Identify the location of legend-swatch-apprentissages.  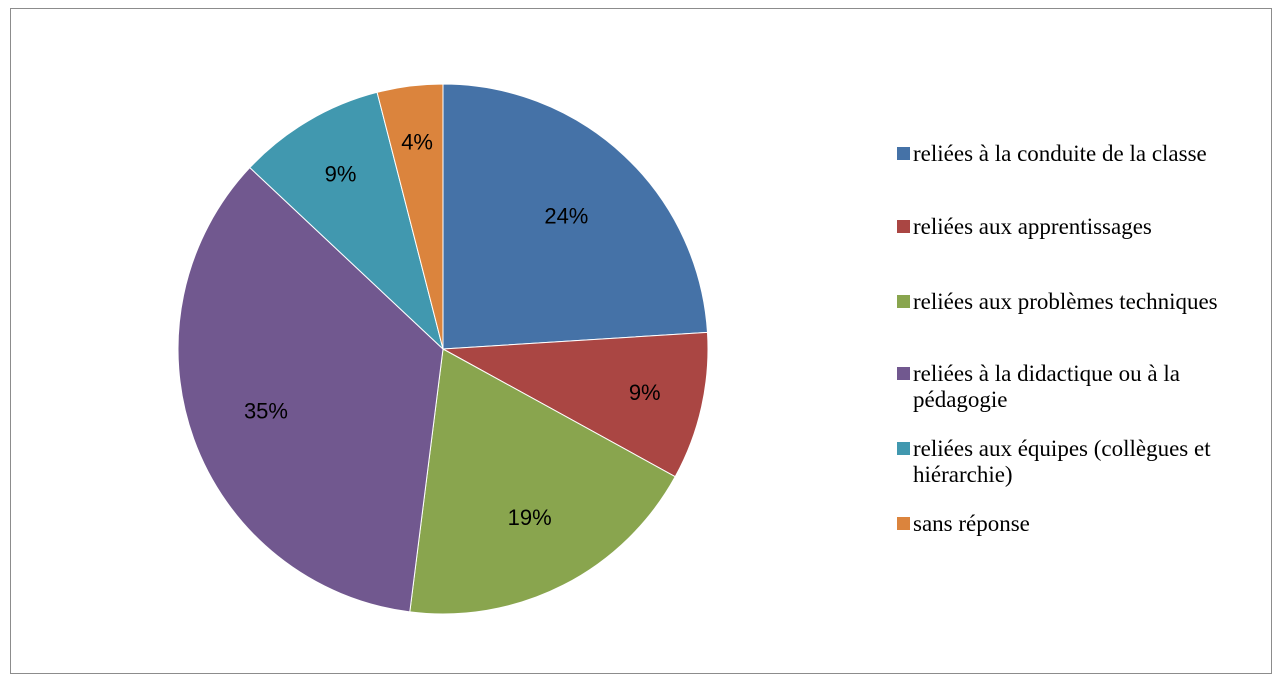
(903, 226).